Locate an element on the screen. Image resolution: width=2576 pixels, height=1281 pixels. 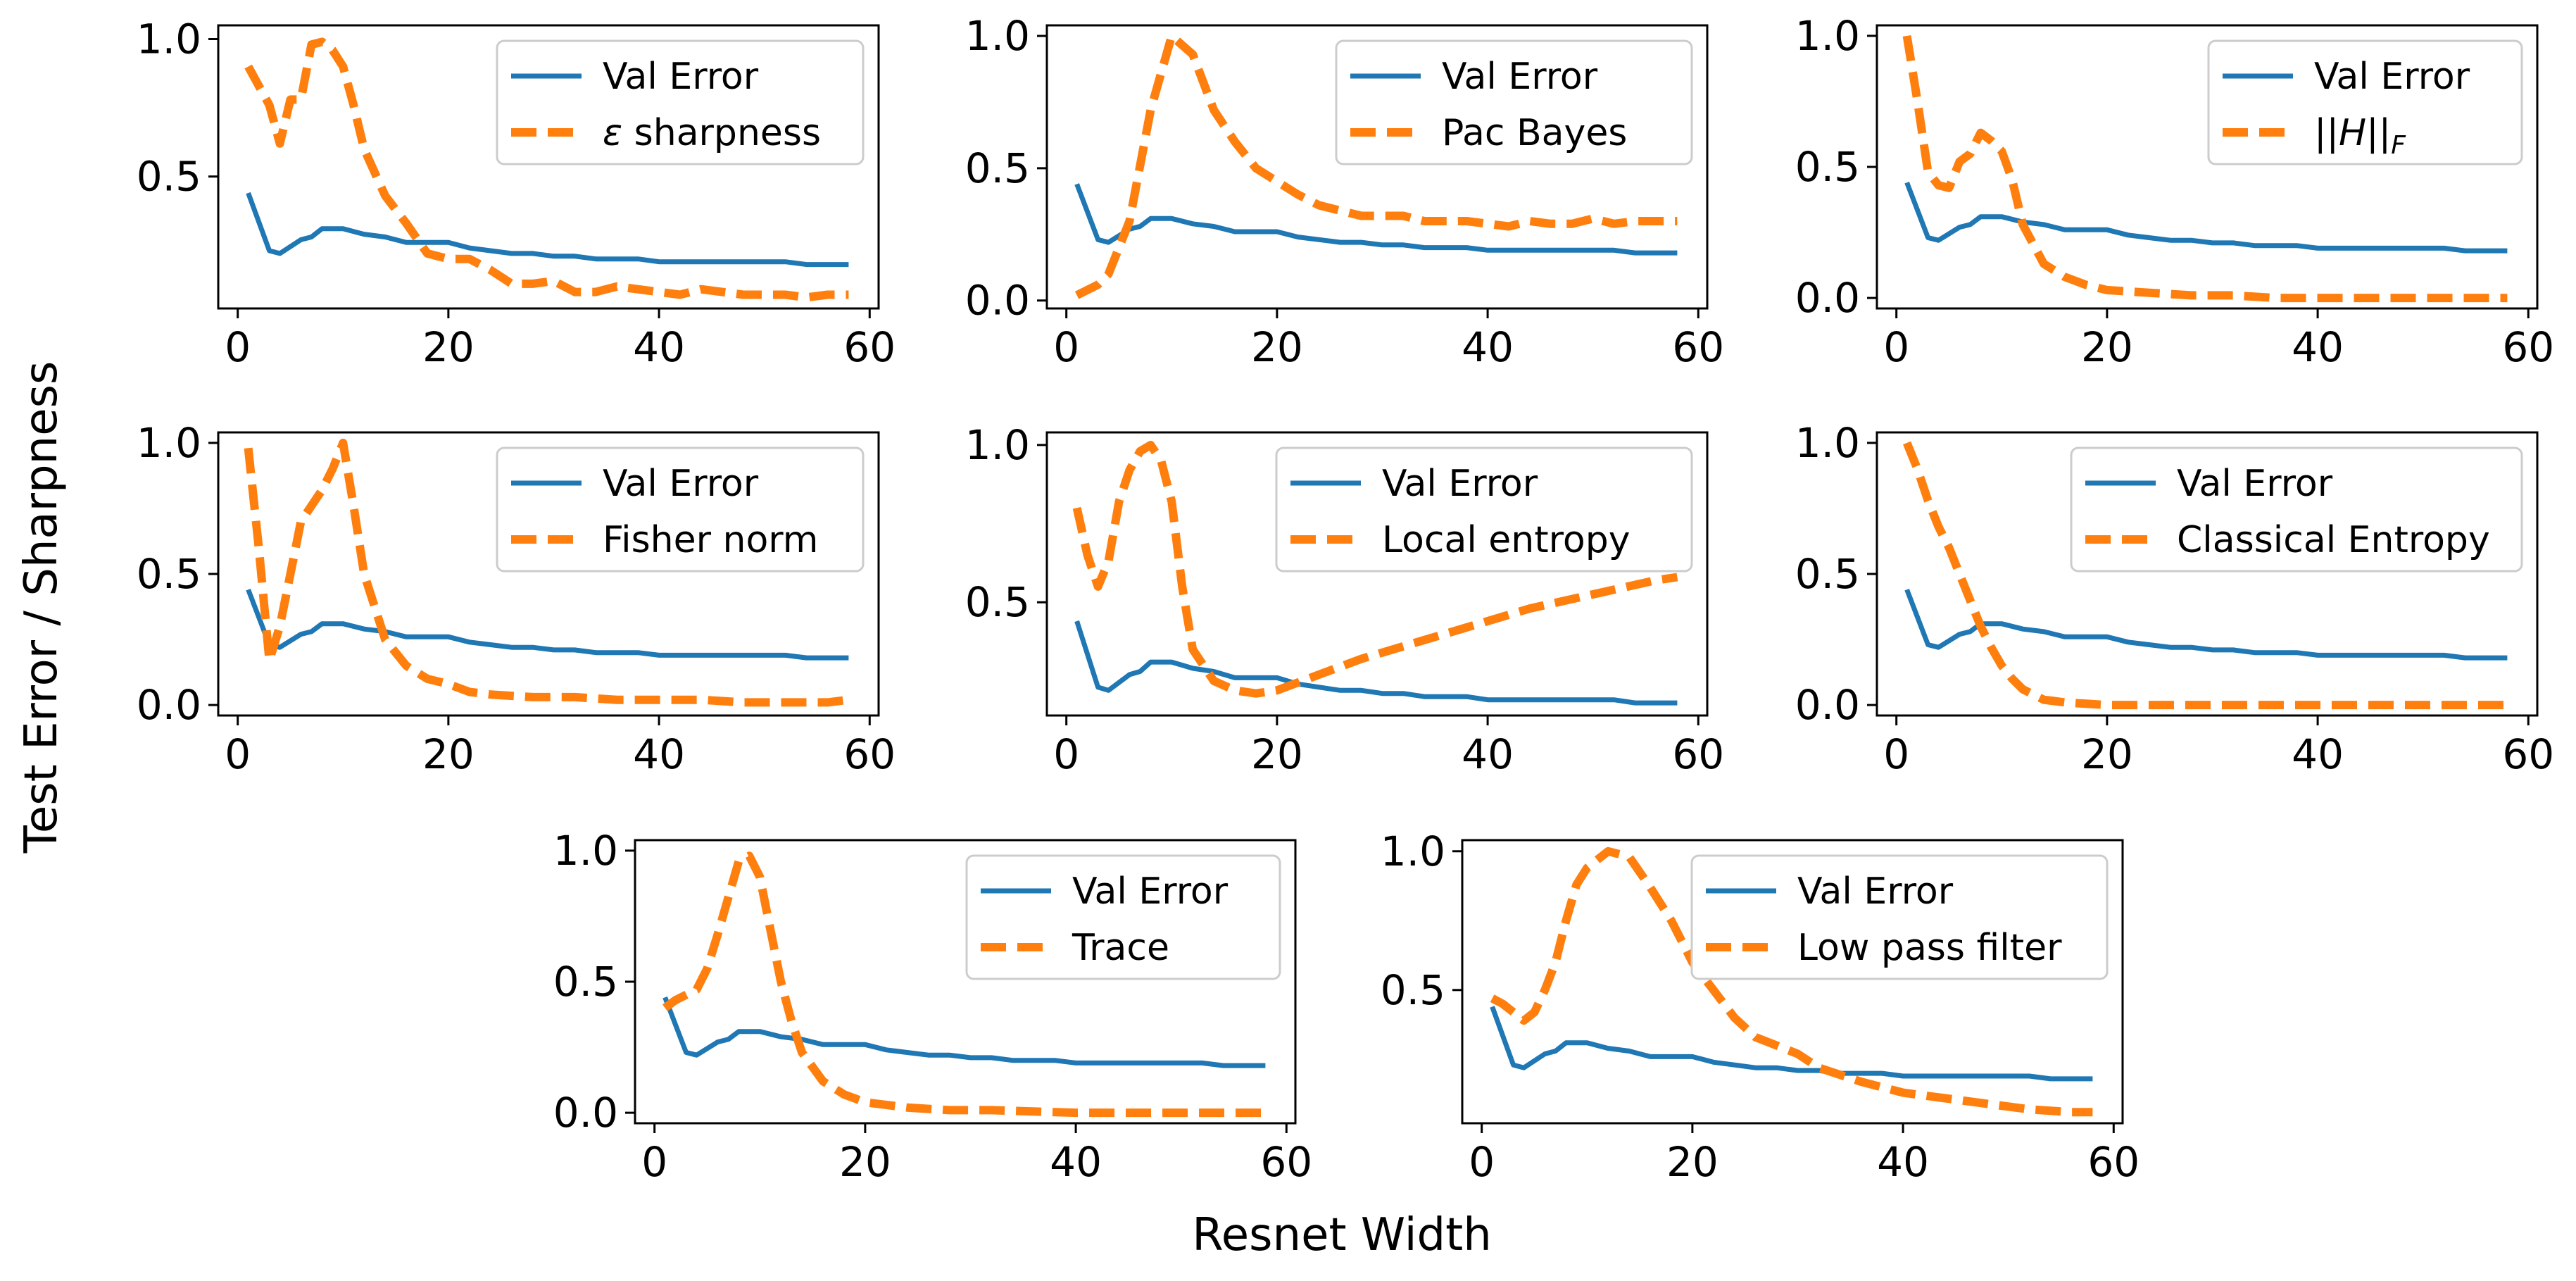
legend: Val Error Trace is located at coordinates (1123, 917).